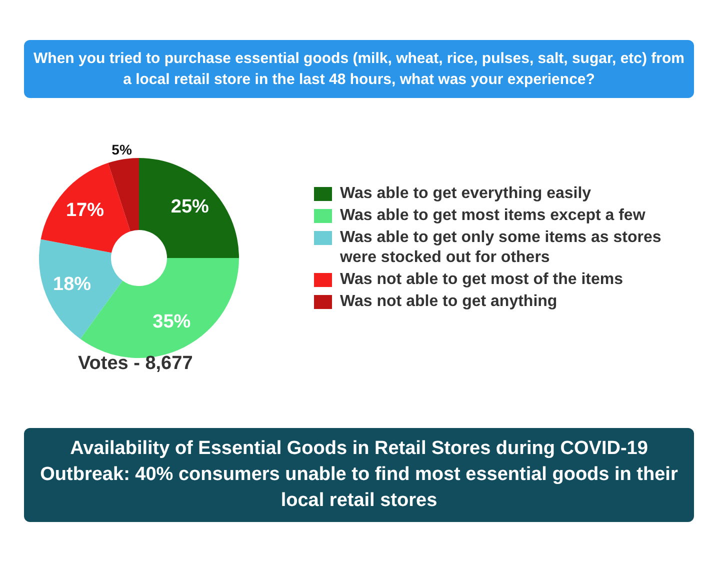 This screenshot has width=720, height=576. Describe the element at coordinates (481, 280) in the screenshot. I see `legend-label: Was not able to get most of the items` at that location.